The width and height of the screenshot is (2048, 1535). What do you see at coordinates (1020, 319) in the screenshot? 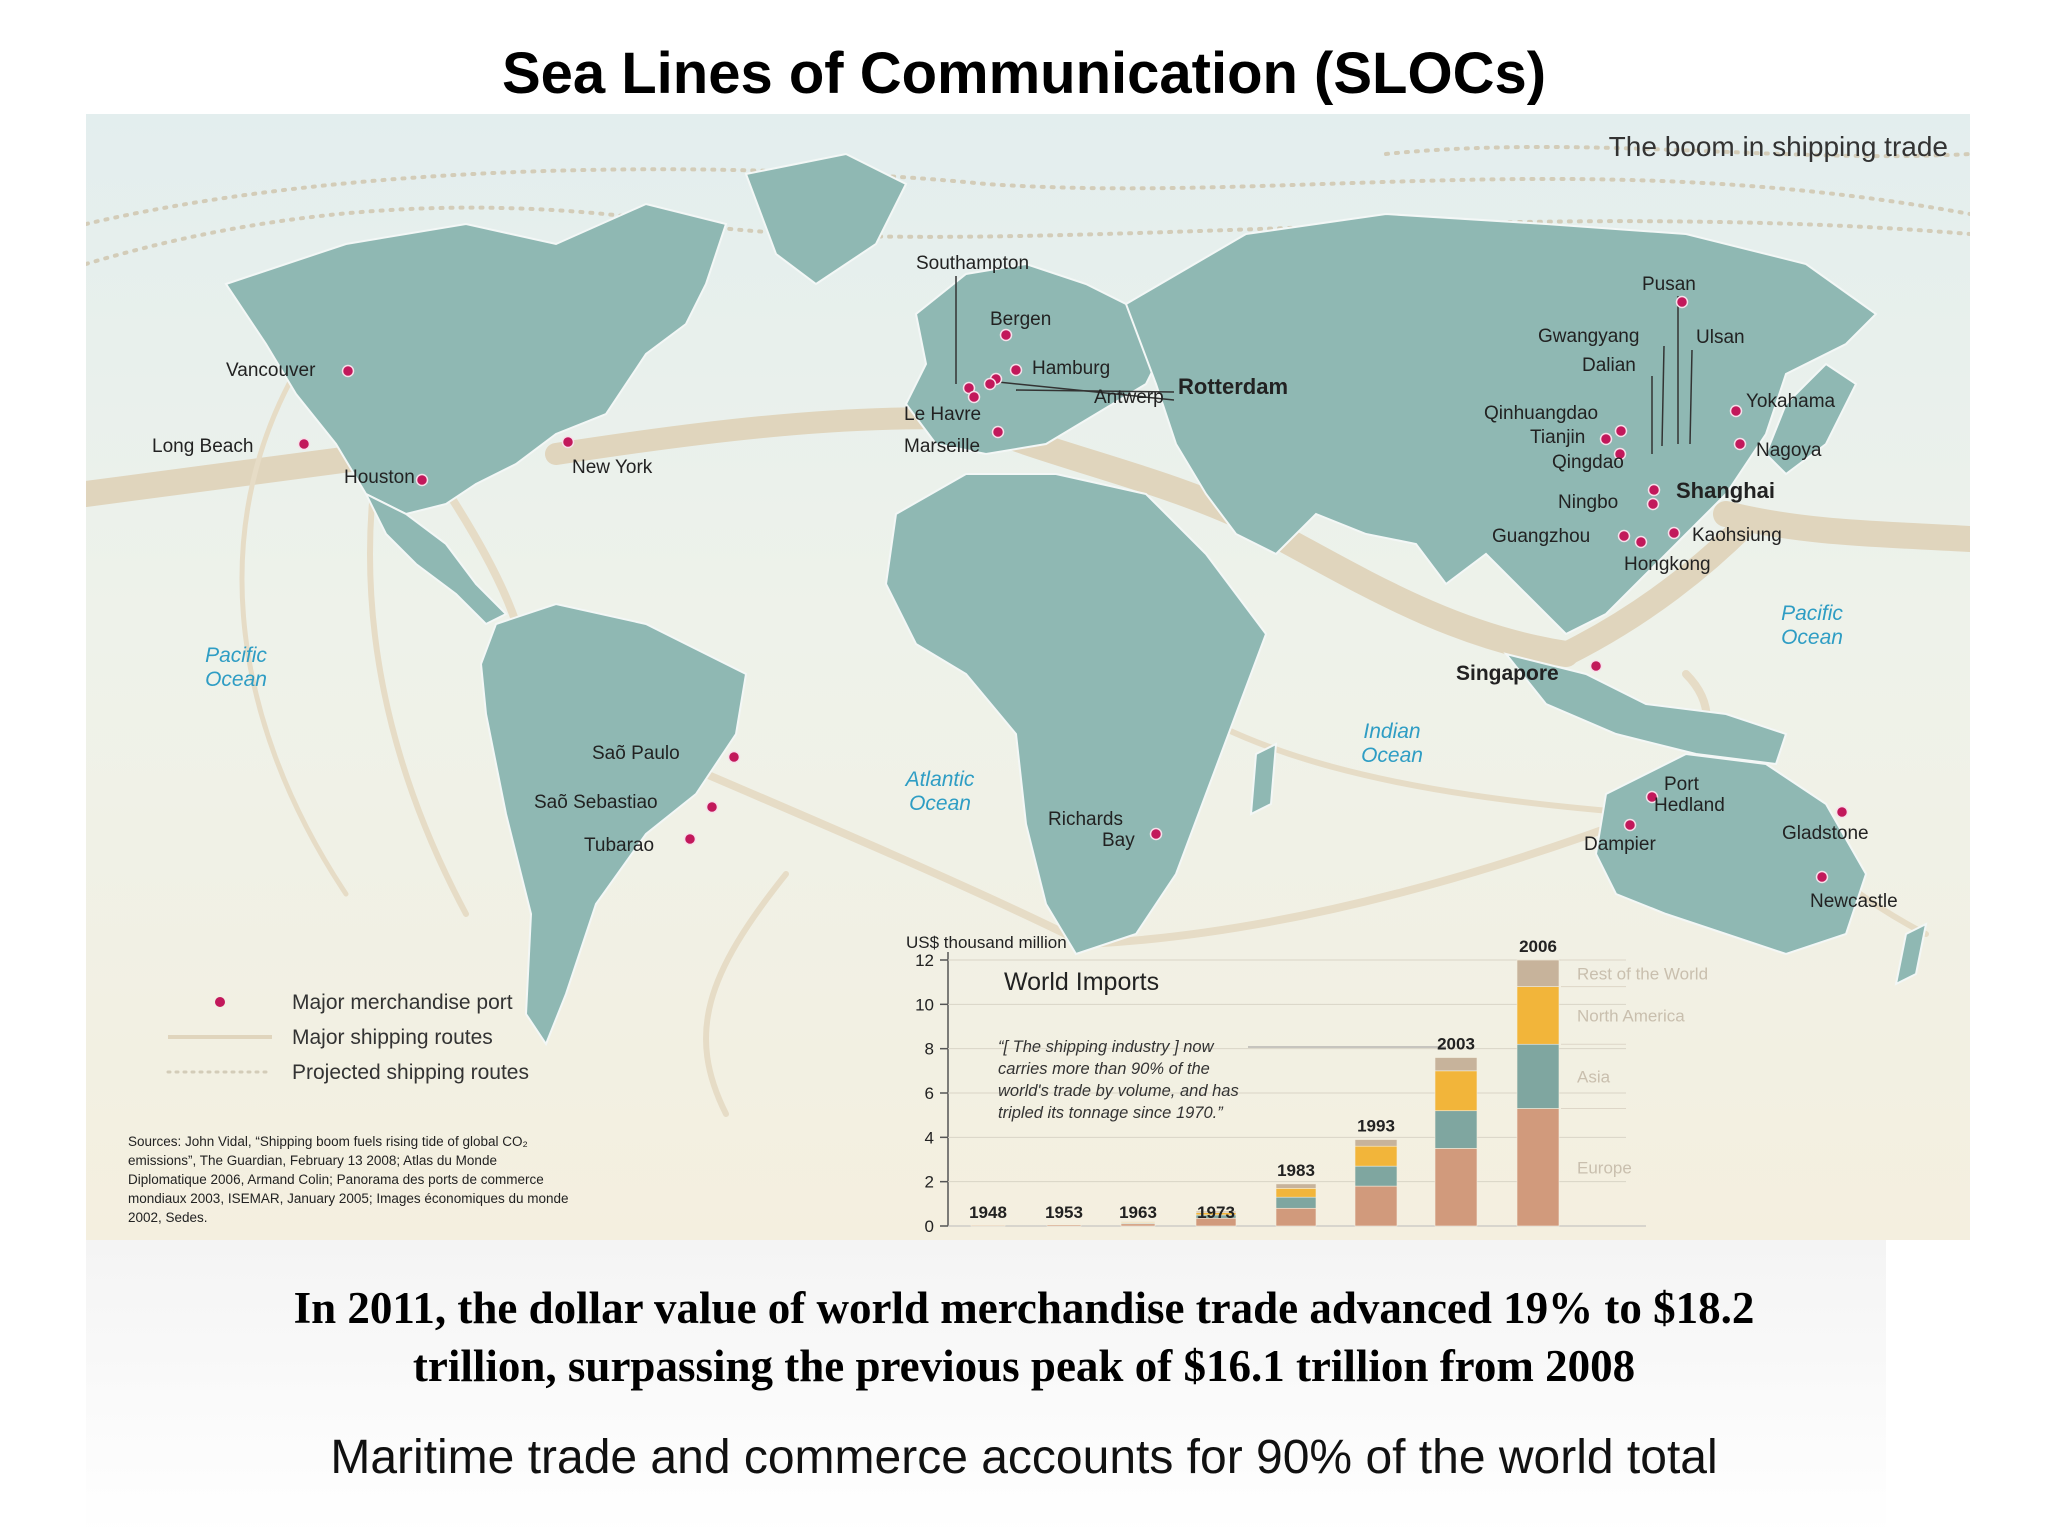
I see `port-label: Bergen` at bounding box center [1020, 319].